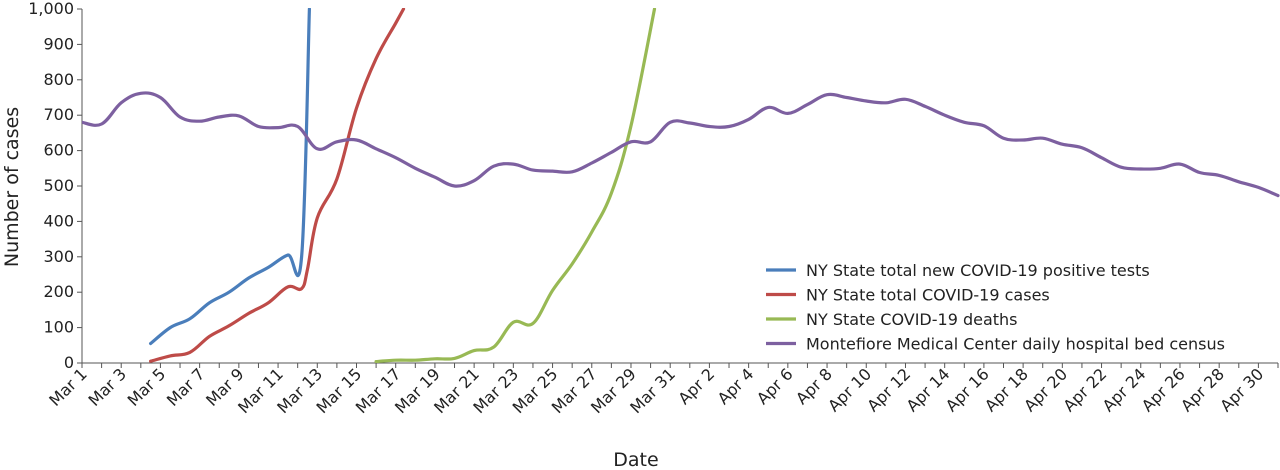 The height and width of the screenshot is (470, 1280). What do you see at coordinates (58, 220) in the screenshot?
I see `y-tick-label: 400` at bounding box center [58, 220].